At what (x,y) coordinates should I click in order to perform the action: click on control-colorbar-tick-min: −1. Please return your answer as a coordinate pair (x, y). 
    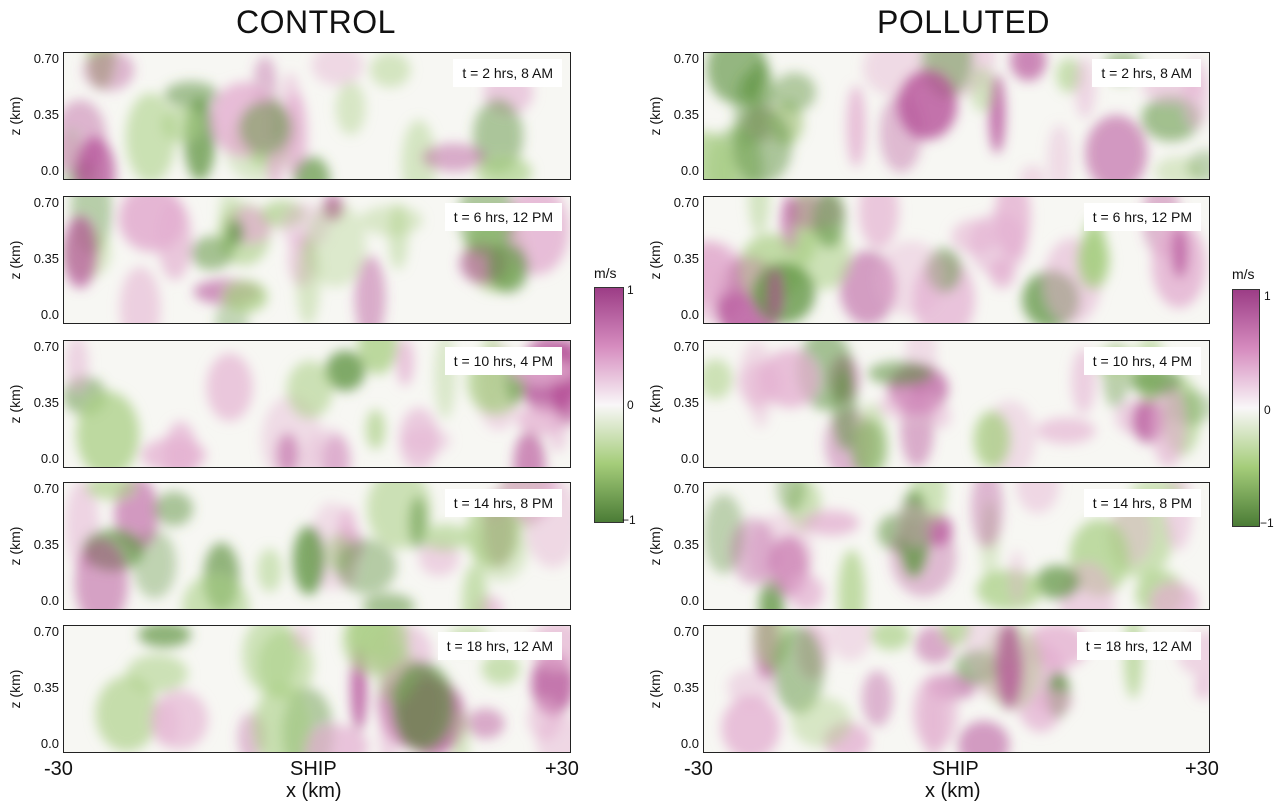
    Looking at the image, I should click on (629, 520).